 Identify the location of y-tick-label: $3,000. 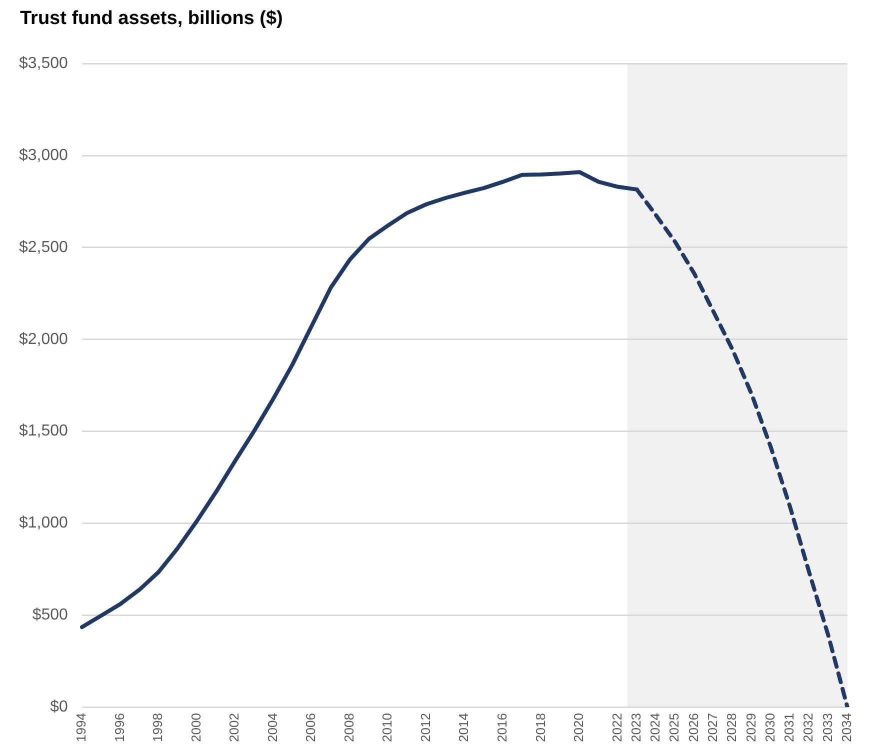
(43, 155).